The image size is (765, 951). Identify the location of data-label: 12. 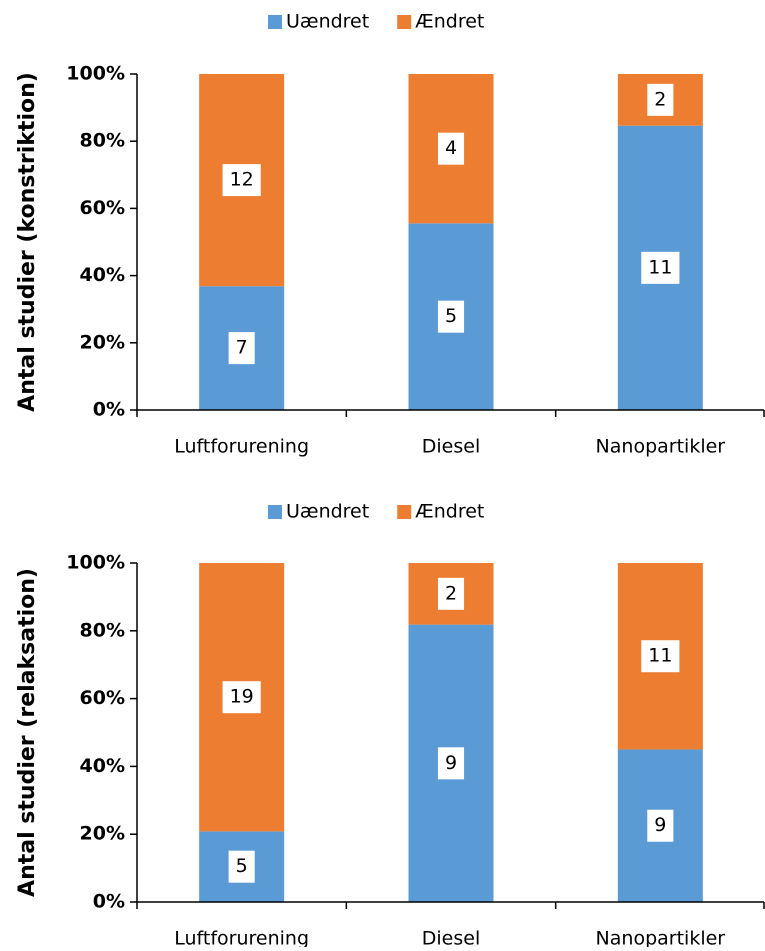
(242, 180).